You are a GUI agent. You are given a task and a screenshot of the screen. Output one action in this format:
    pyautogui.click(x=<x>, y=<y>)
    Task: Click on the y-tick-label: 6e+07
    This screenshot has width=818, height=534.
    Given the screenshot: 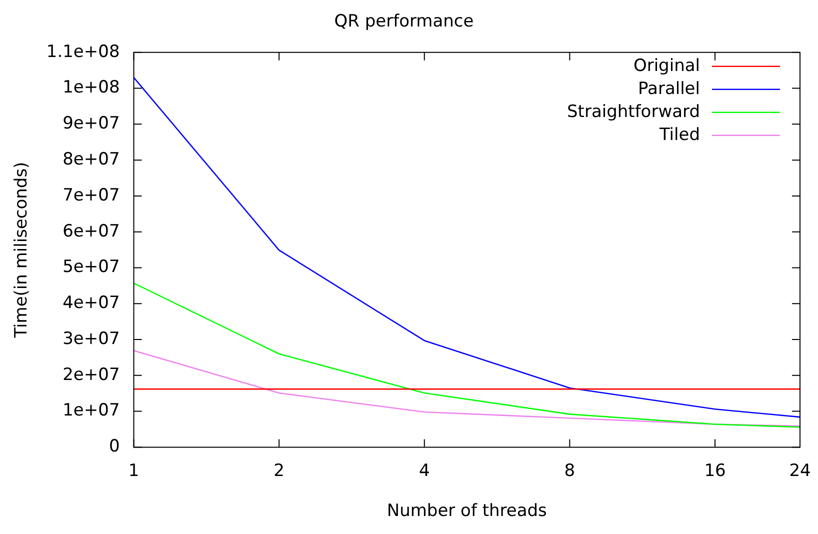 What is the action you would take?
    pyautogui.click(x=91, y=231)
    